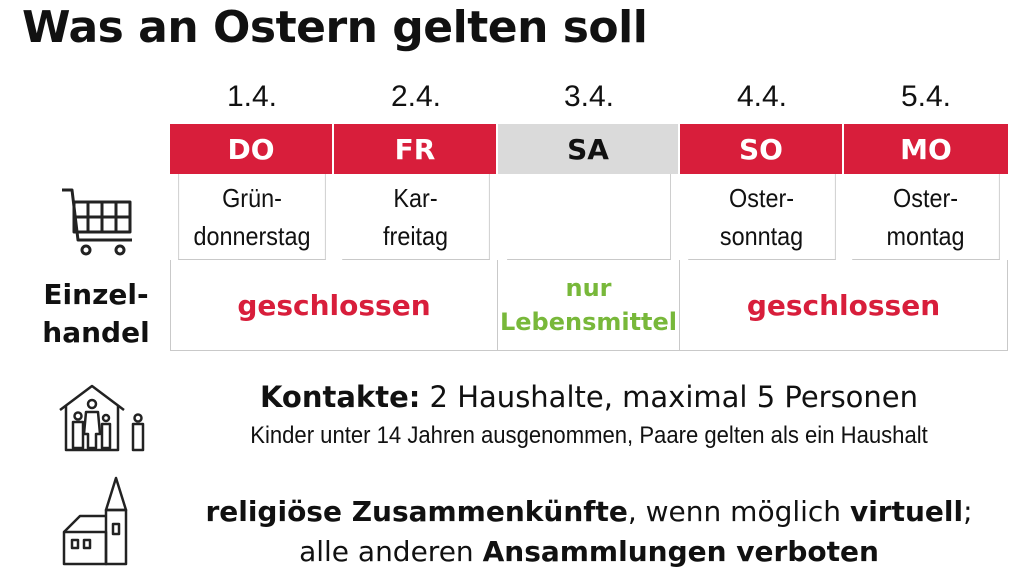 The width and height of the screenshot is (1024, 576). What do you see at coordinates (96, 313) in the screenshot?
I see `retail-label: Einzel- handel` at bounding box center [96, 313].